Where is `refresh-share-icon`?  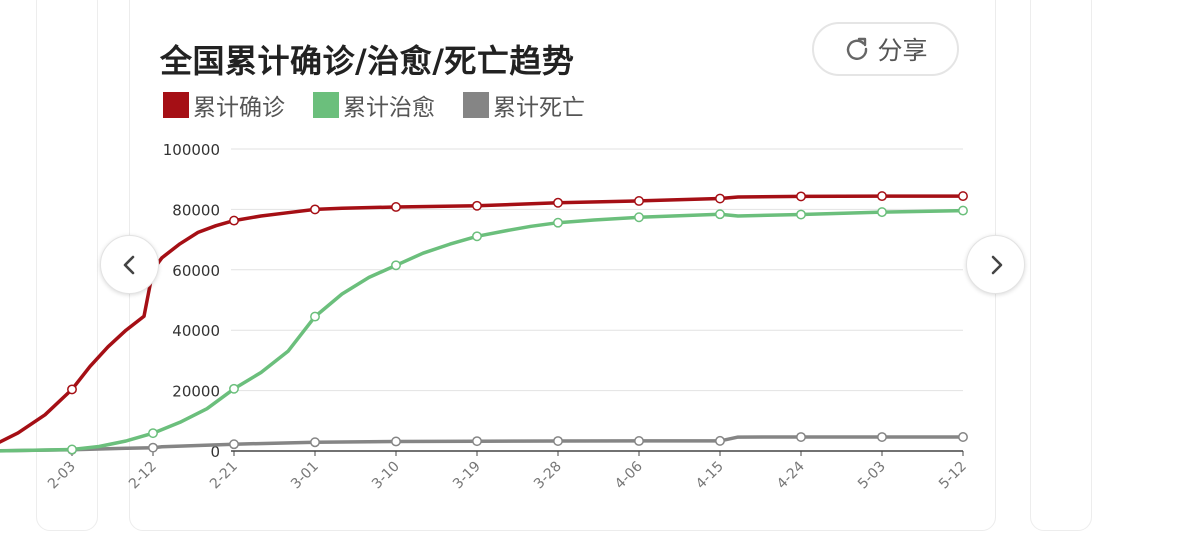
refresh-share-icon is located at coordinates (857, 48).